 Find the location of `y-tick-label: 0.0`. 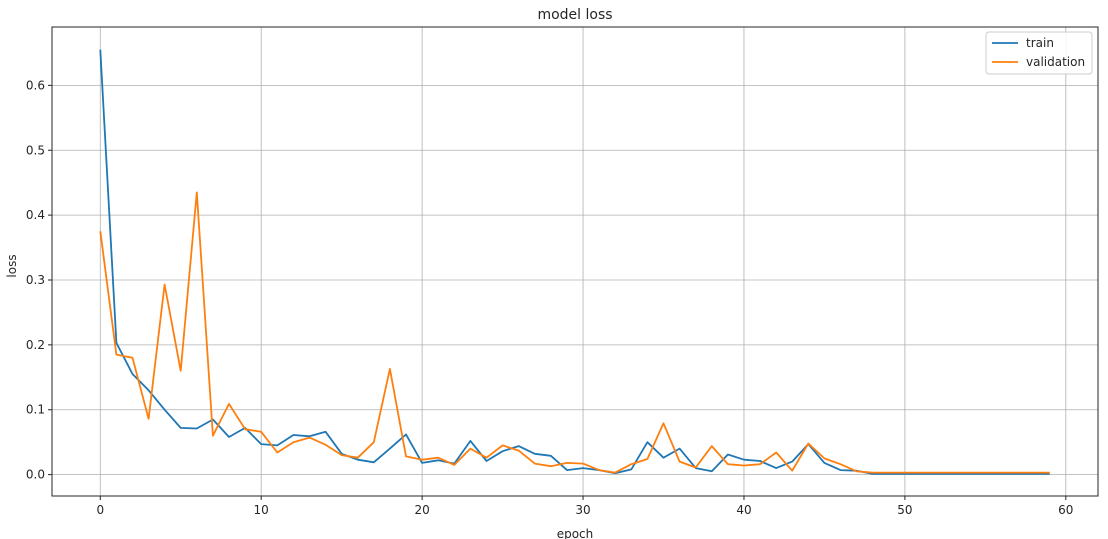

y-tick-label: 0.0 is located at coordinates (35, 475).